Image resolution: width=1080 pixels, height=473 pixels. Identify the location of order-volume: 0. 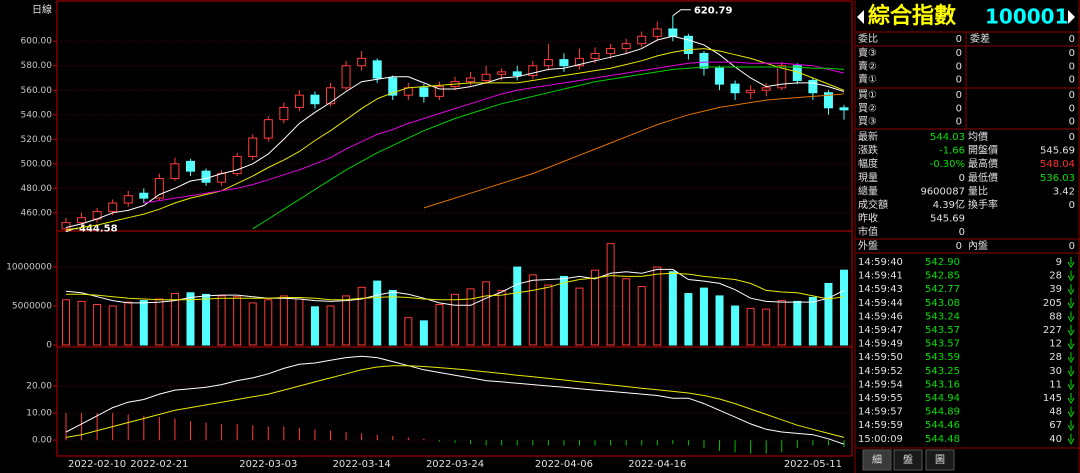
(1072, 66).